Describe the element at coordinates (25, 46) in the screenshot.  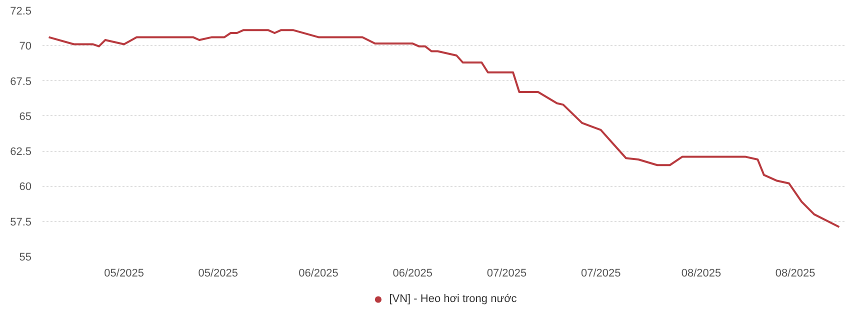
I see `y-tick-label: 70` at that location.